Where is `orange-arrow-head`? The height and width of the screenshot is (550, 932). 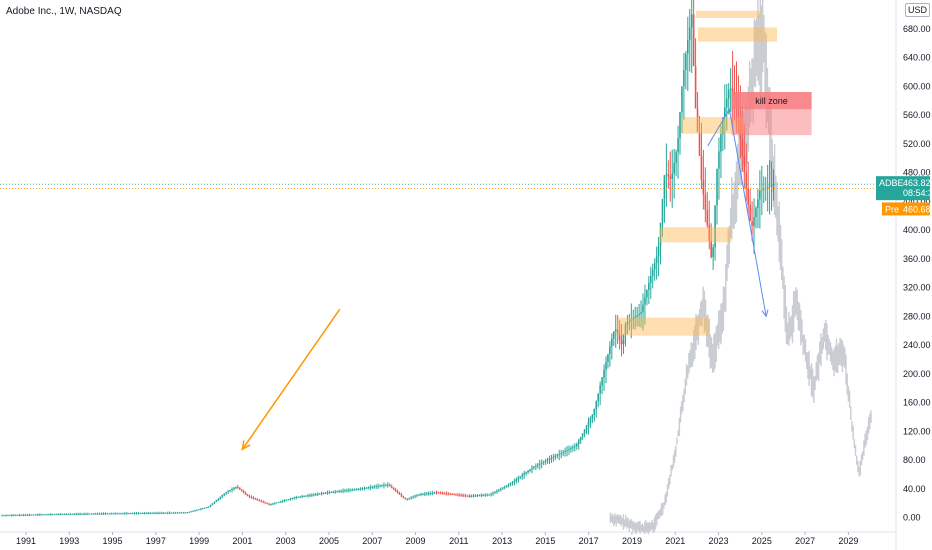 orange-arrow-head is located at coordinates (246, 445).